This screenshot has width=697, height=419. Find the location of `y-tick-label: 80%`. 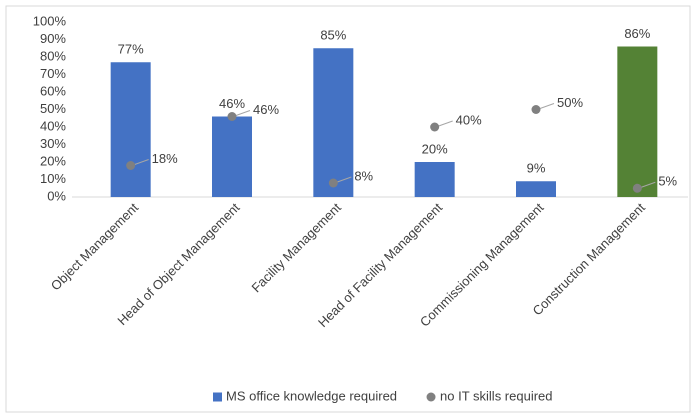

y-tick-label: 80% is located at coordinates (53, 55).